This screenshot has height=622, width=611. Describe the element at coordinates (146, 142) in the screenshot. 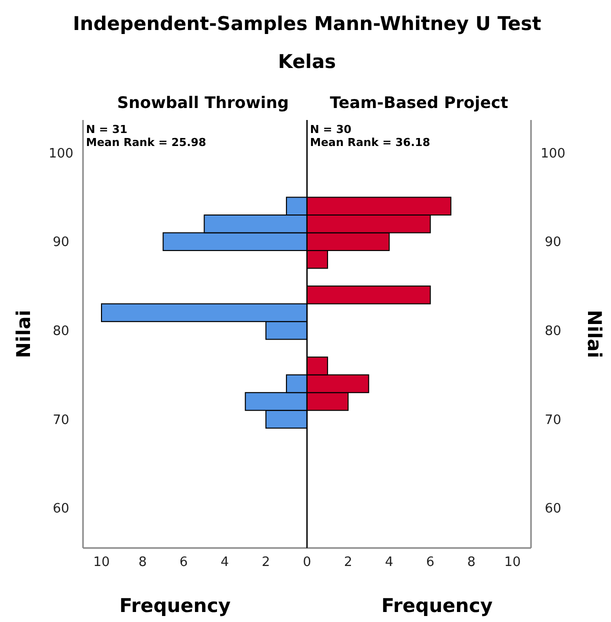

I see `annotation: Mean Rank = 25.98` at that location.